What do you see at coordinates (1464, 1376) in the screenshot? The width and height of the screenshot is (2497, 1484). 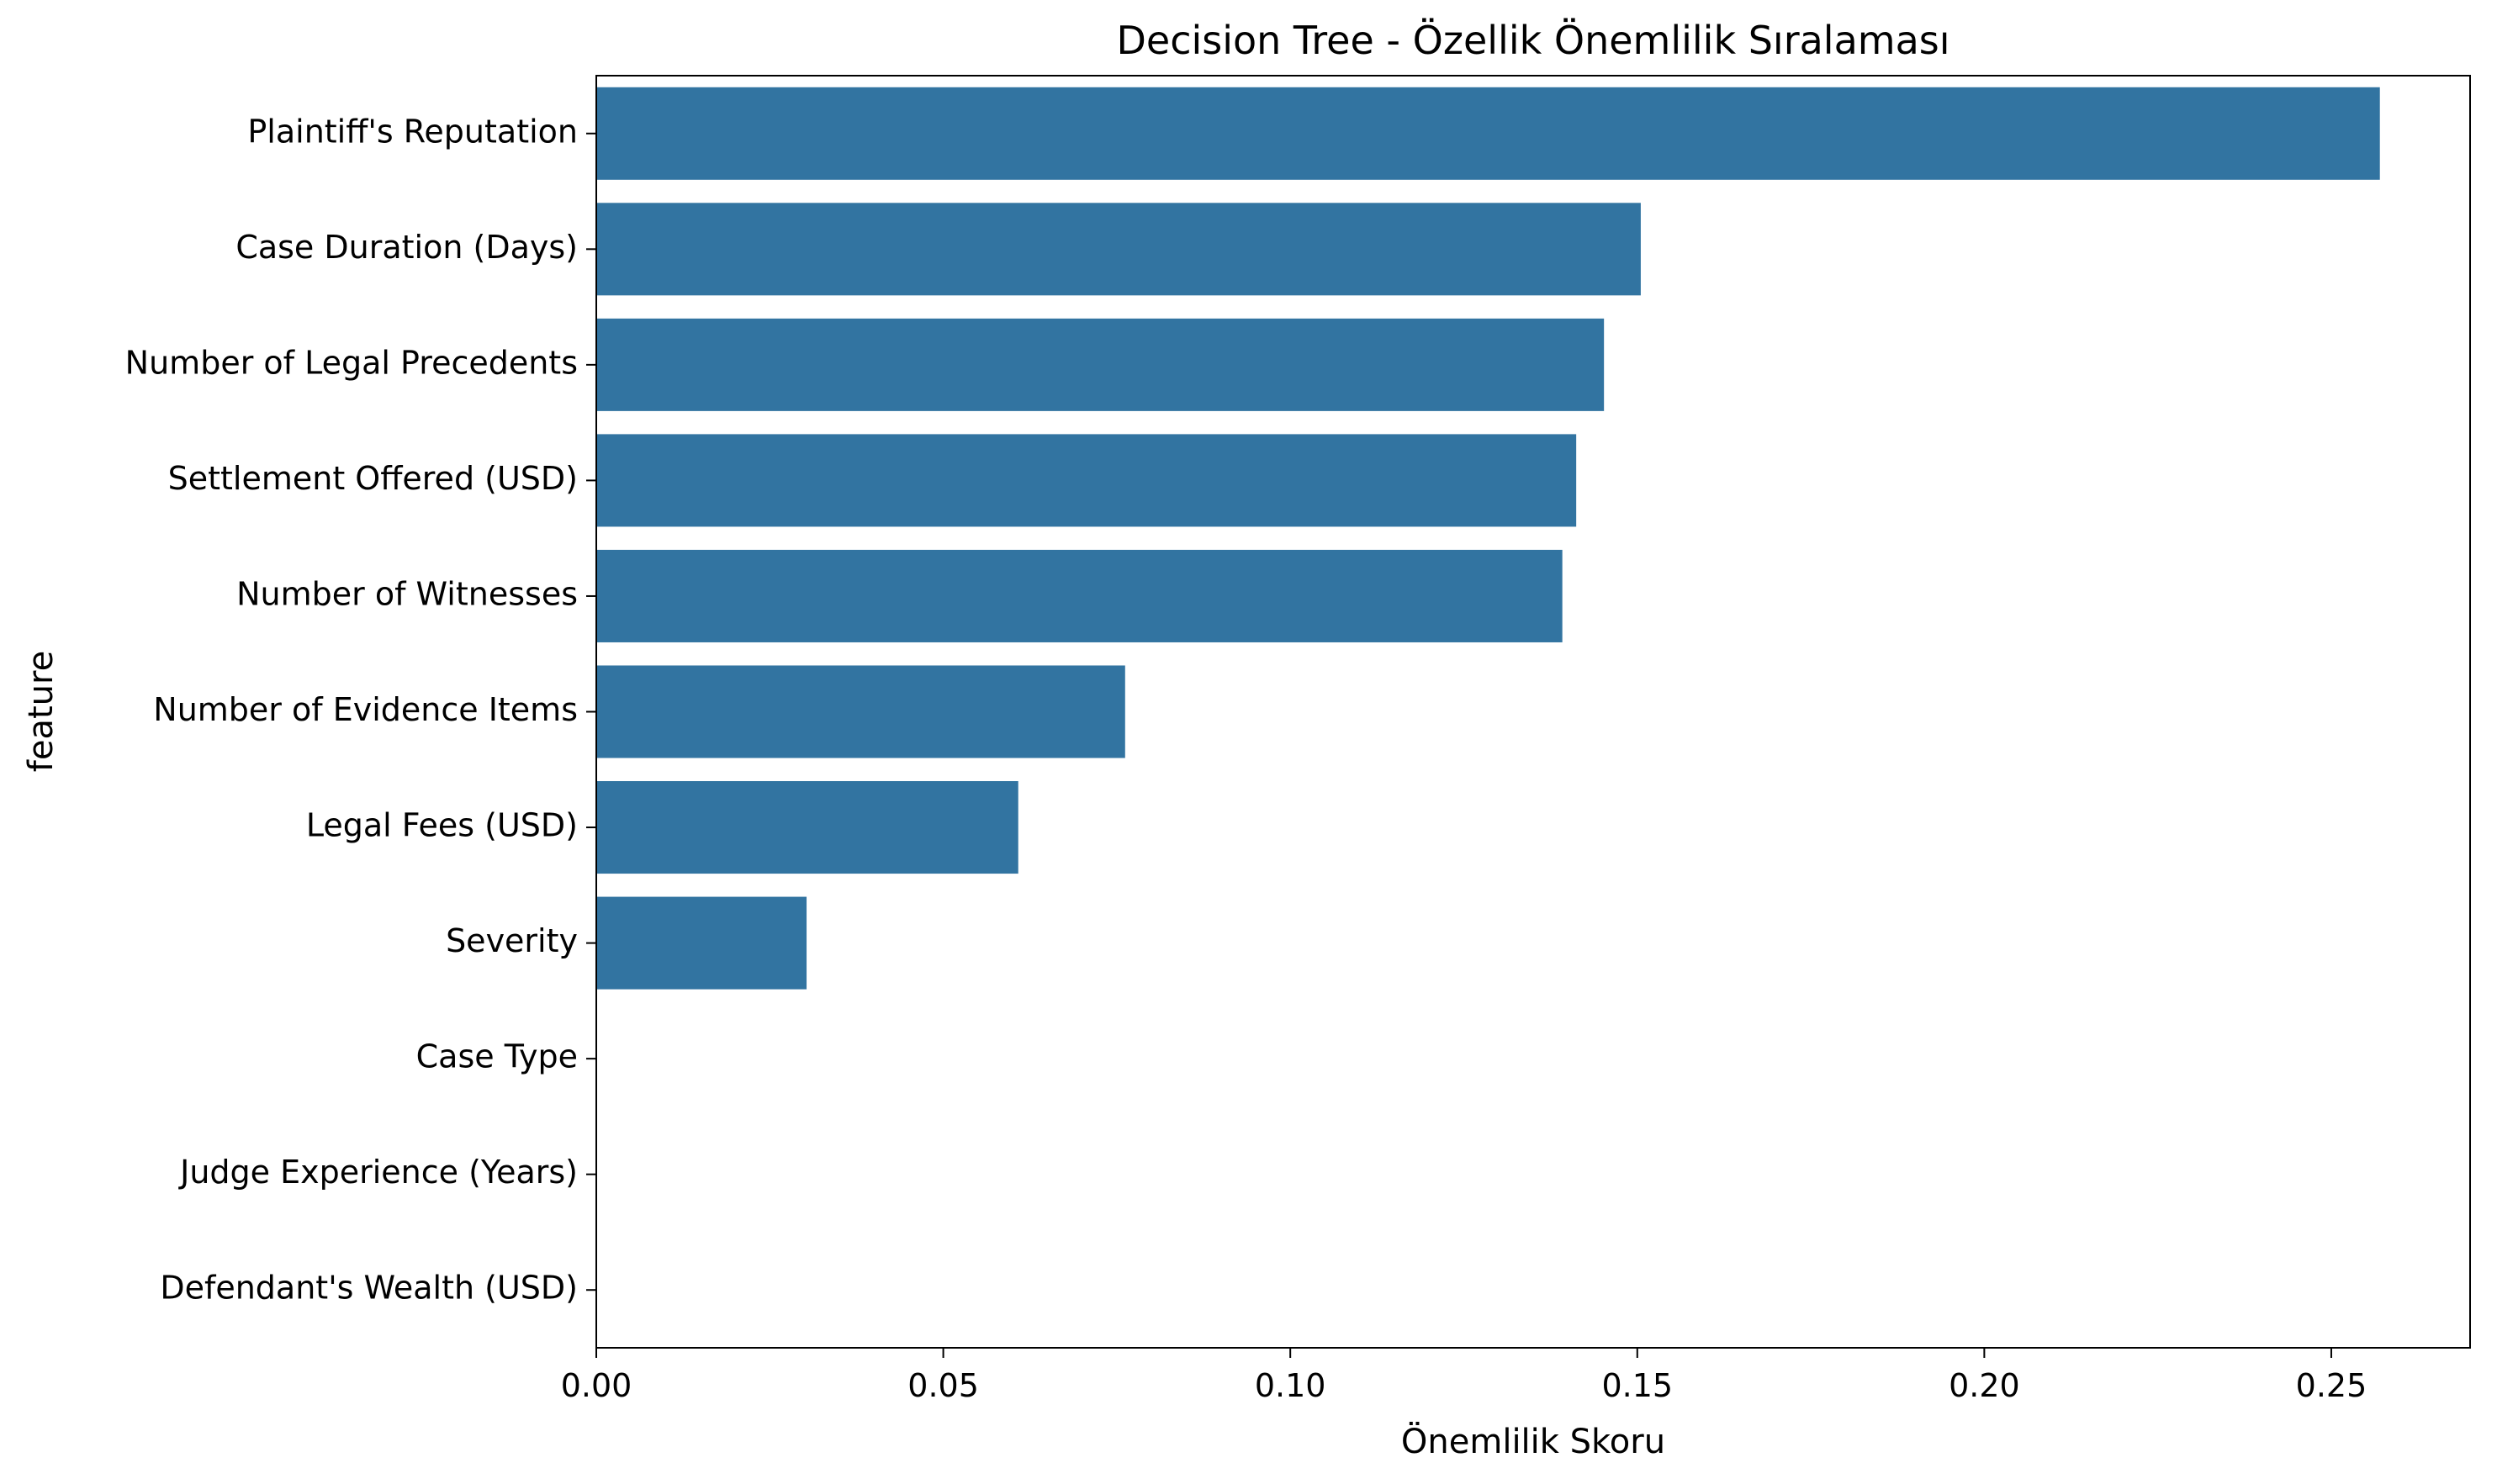 I see `x-axis-ticks: 0.00 0.05 0.10 0.15 0.20 0.25` at bounding box center [1464, 1376].